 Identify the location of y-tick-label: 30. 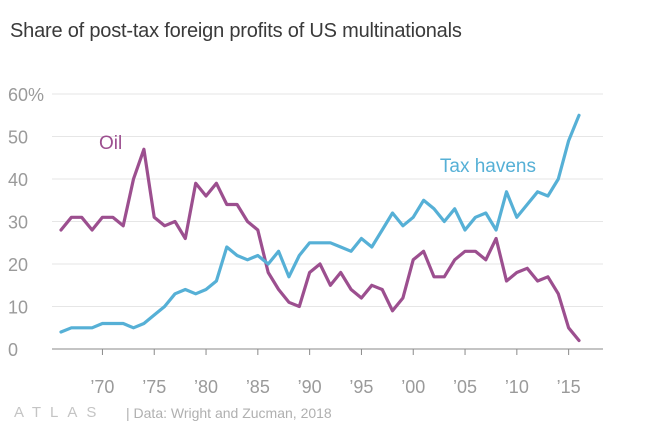
(18, 223).